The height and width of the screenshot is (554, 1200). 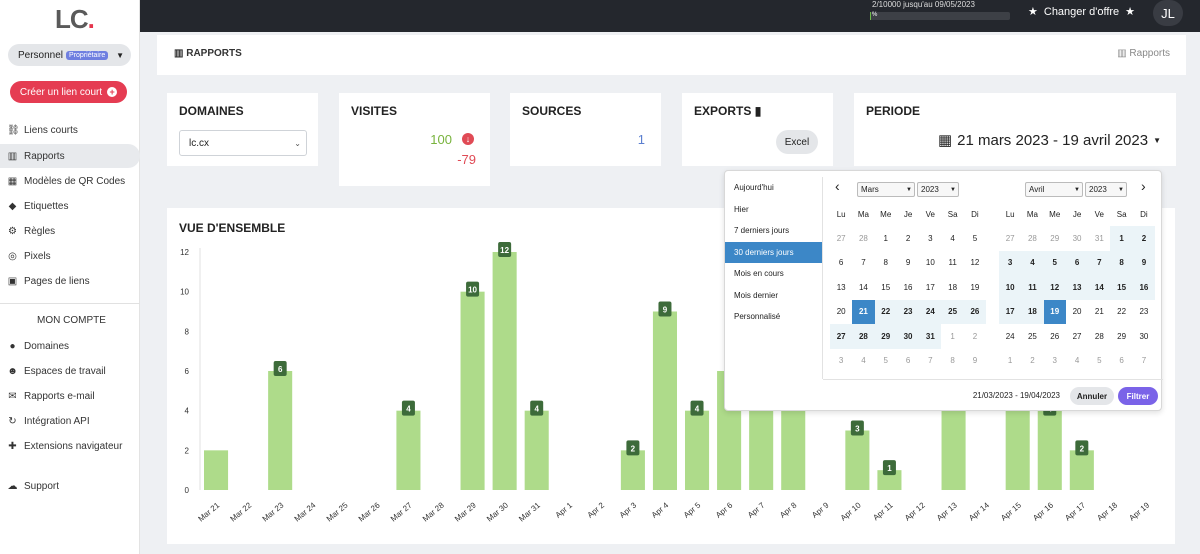 What do you see at coordinates (757, 317) in the screenshot?
I see `preset-range-item: Personnalisé` at bounding box center [757, 317].